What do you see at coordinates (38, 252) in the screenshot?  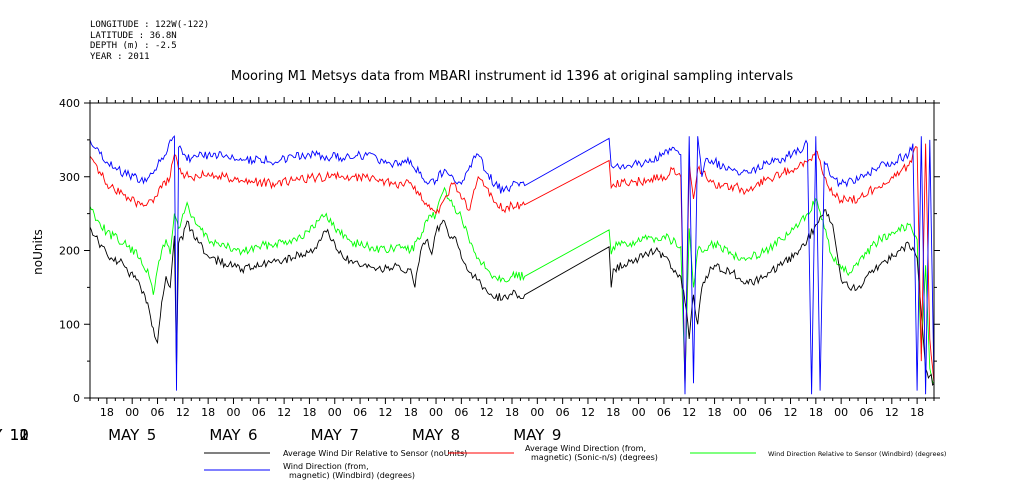 I see `y-axis-label: noUnits` at bounding box center [38, 252].